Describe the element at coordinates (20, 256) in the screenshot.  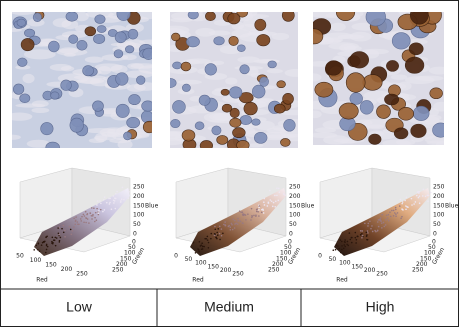
I see `red-tick-label: 50` at that location.